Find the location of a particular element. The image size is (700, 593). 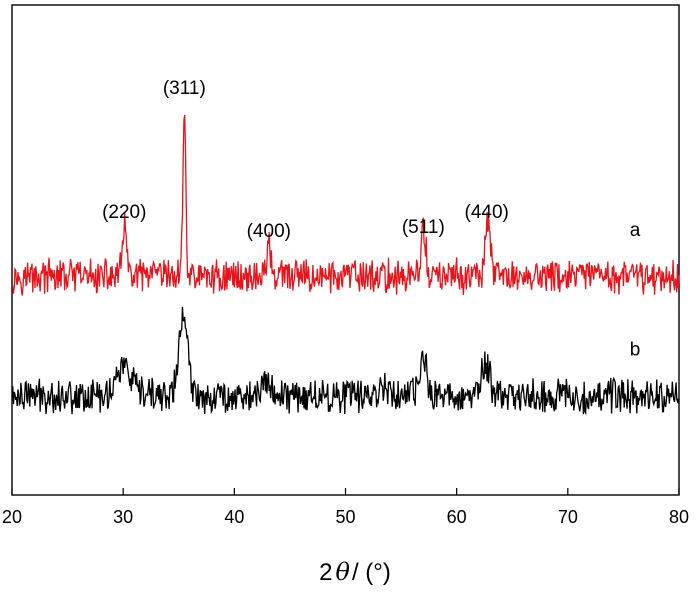

x-tick-label: 50 is located at coordinates (345, 517).